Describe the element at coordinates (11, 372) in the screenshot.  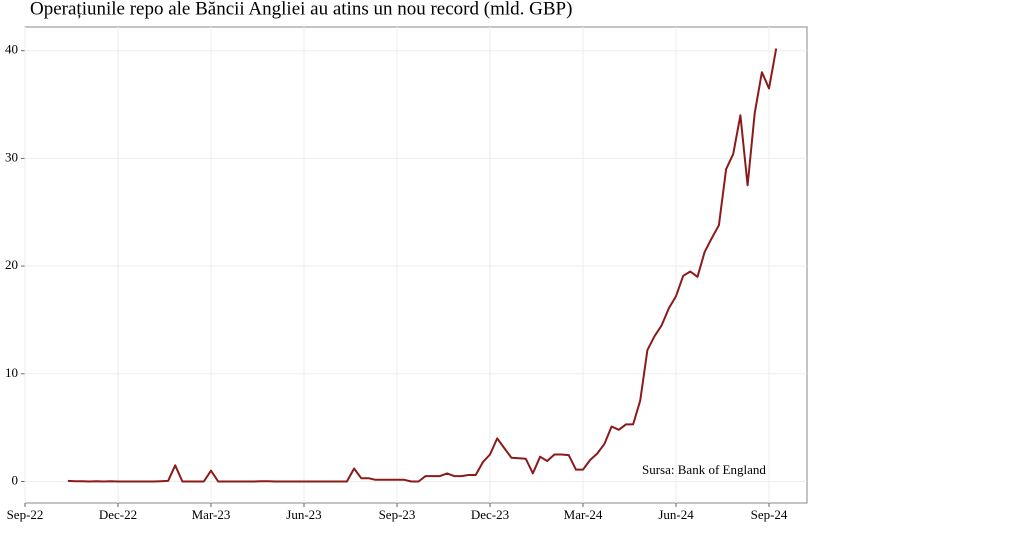
I see `y-tick-label: 10` at that location.